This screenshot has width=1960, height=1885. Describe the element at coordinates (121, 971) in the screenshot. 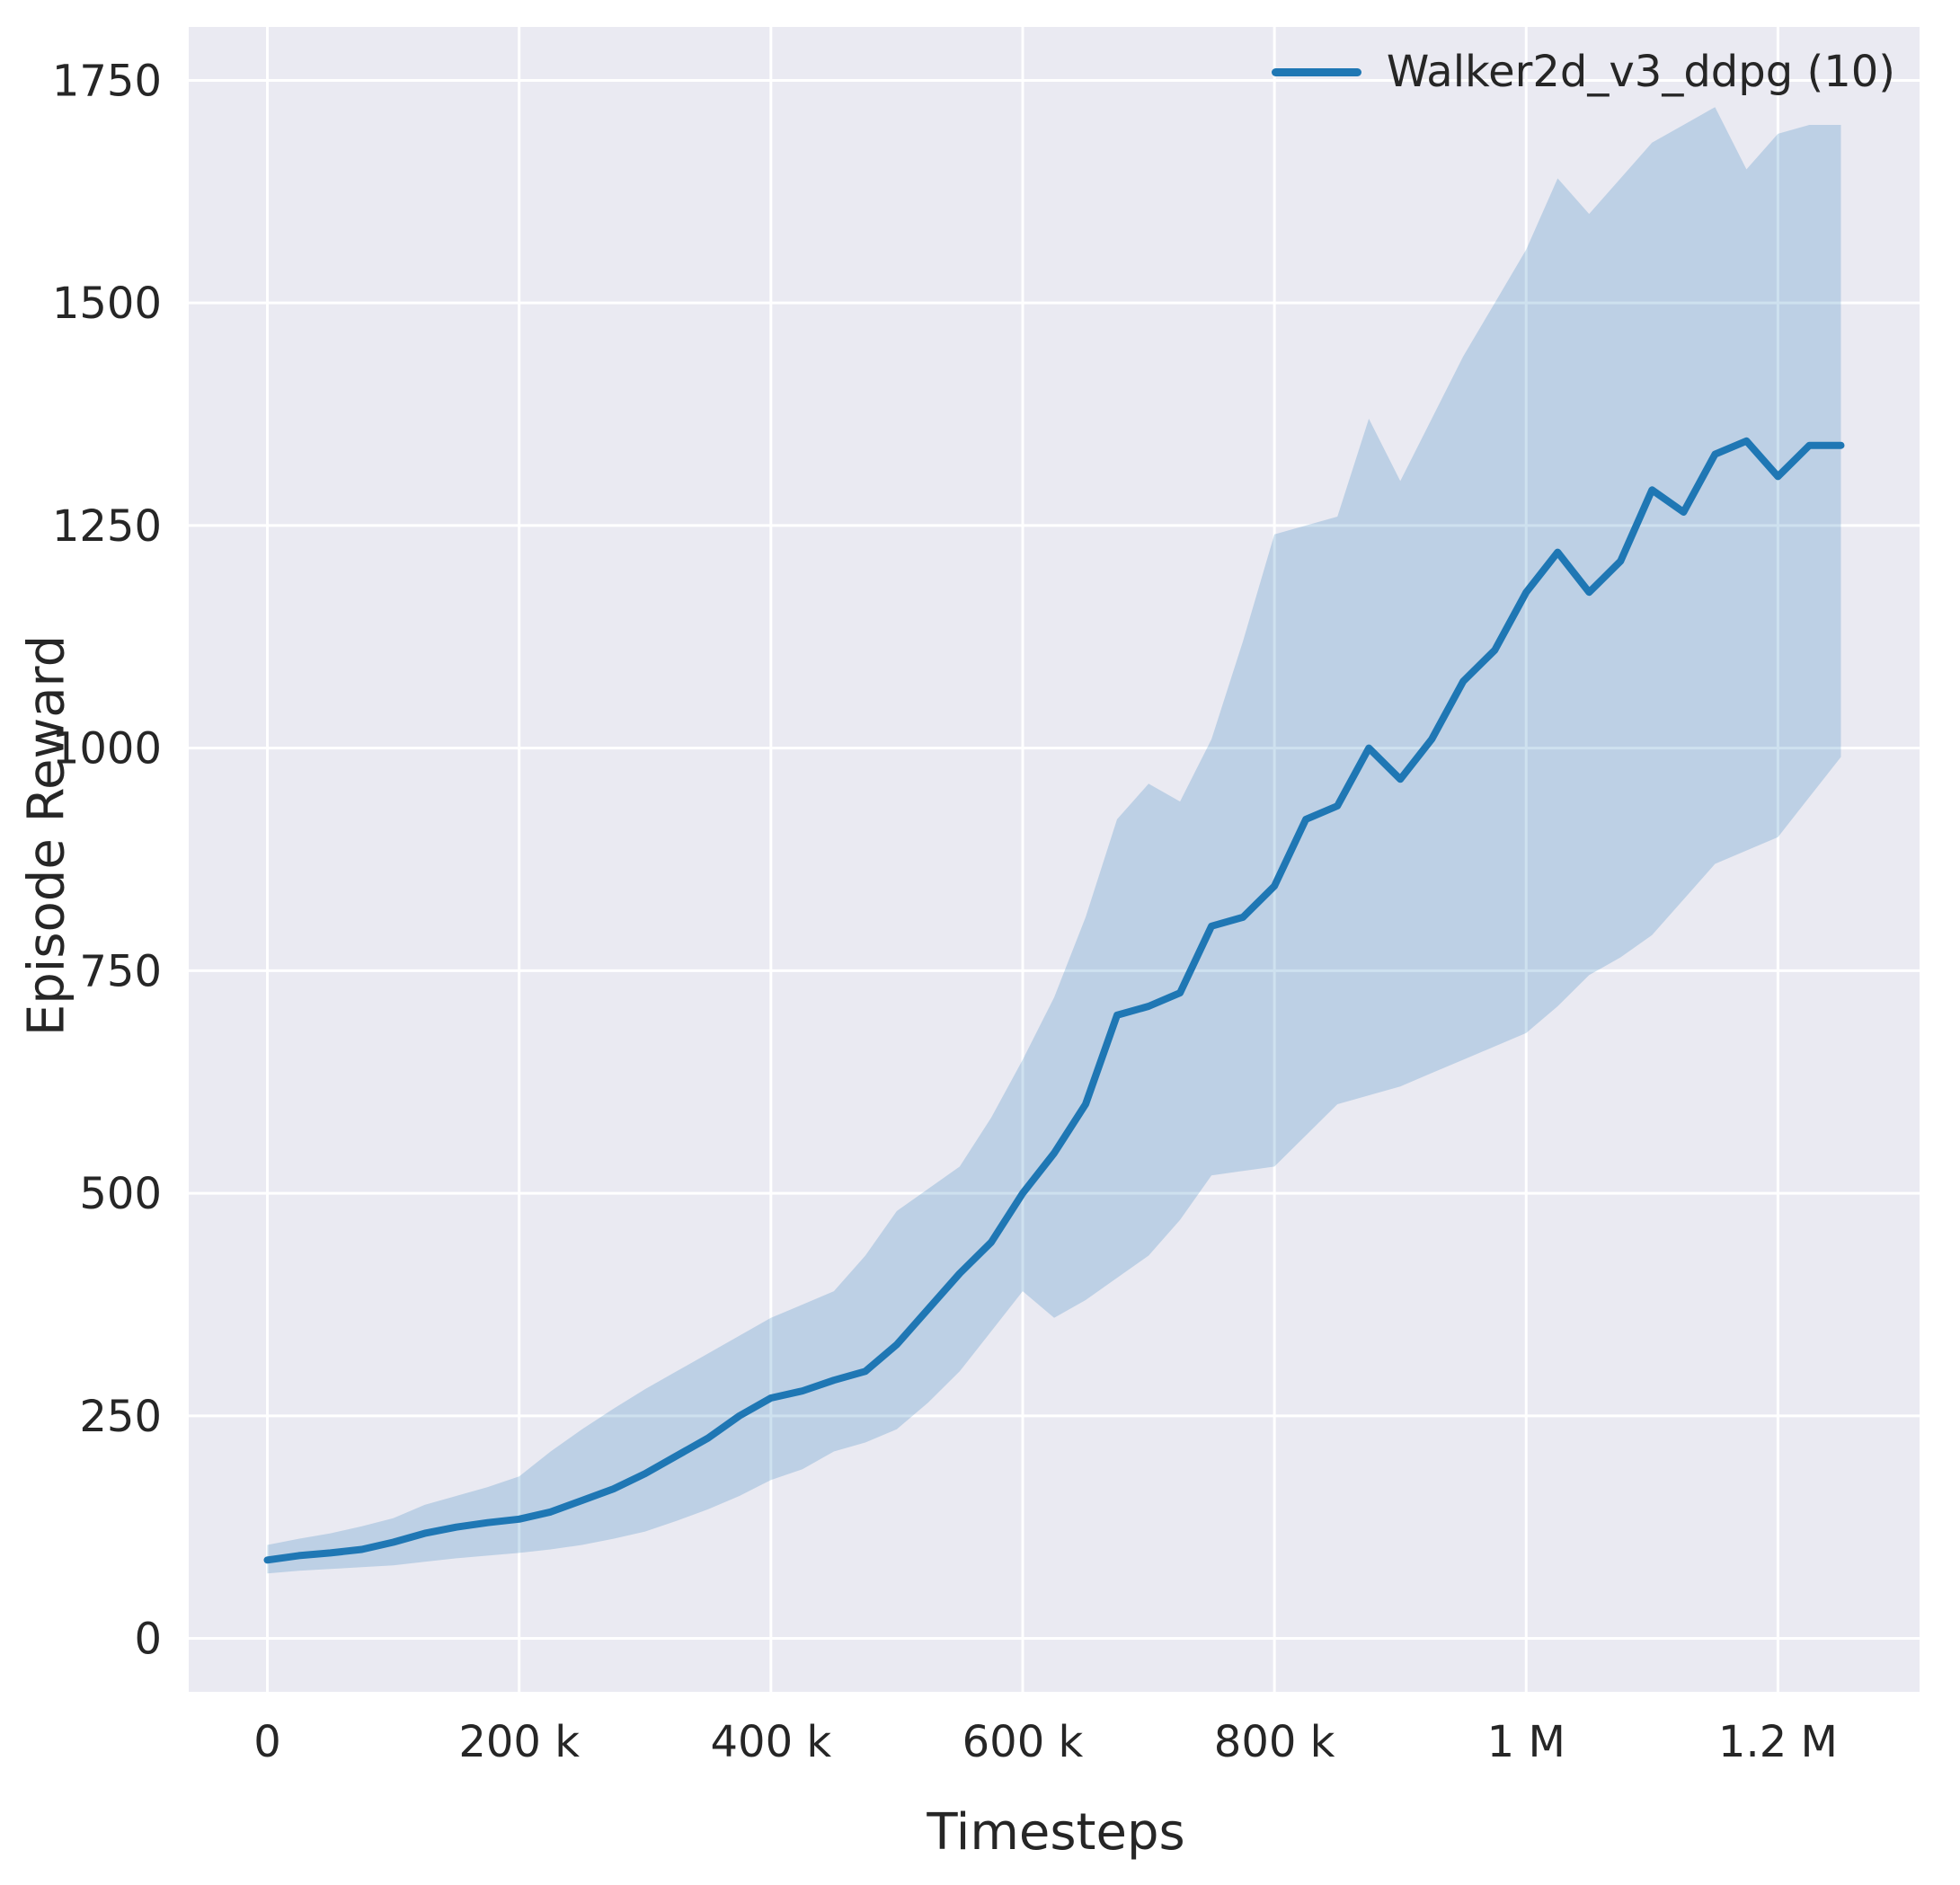

I see `y-tick-label: 750` at that location.